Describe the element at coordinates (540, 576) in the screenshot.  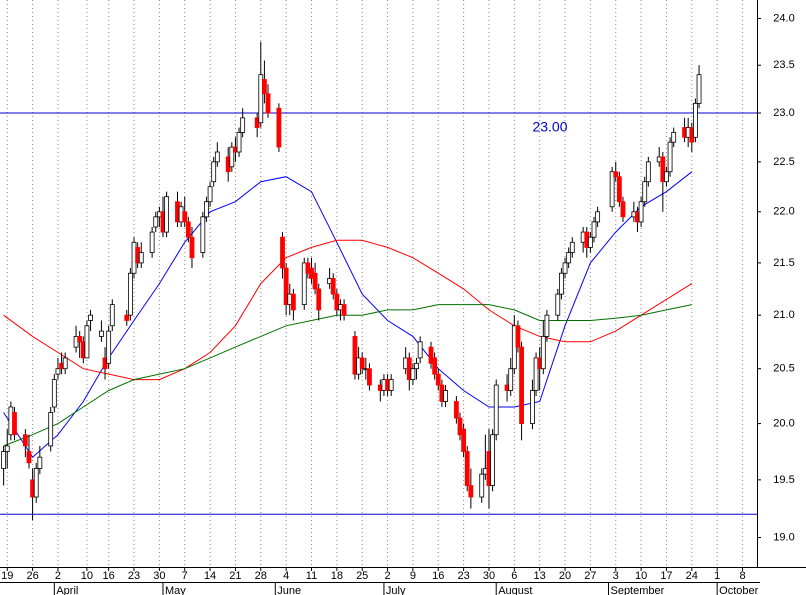
I see `x-tick-label: 13` at that location.